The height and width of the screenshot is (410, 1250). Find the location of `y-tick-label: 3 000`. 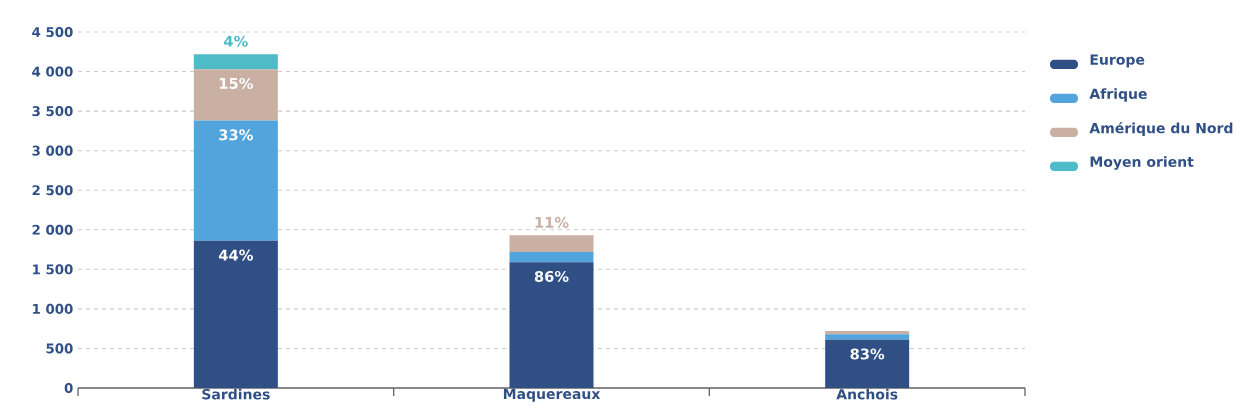

y-tick-label: 3 000 is located at coordinates (52, 150).